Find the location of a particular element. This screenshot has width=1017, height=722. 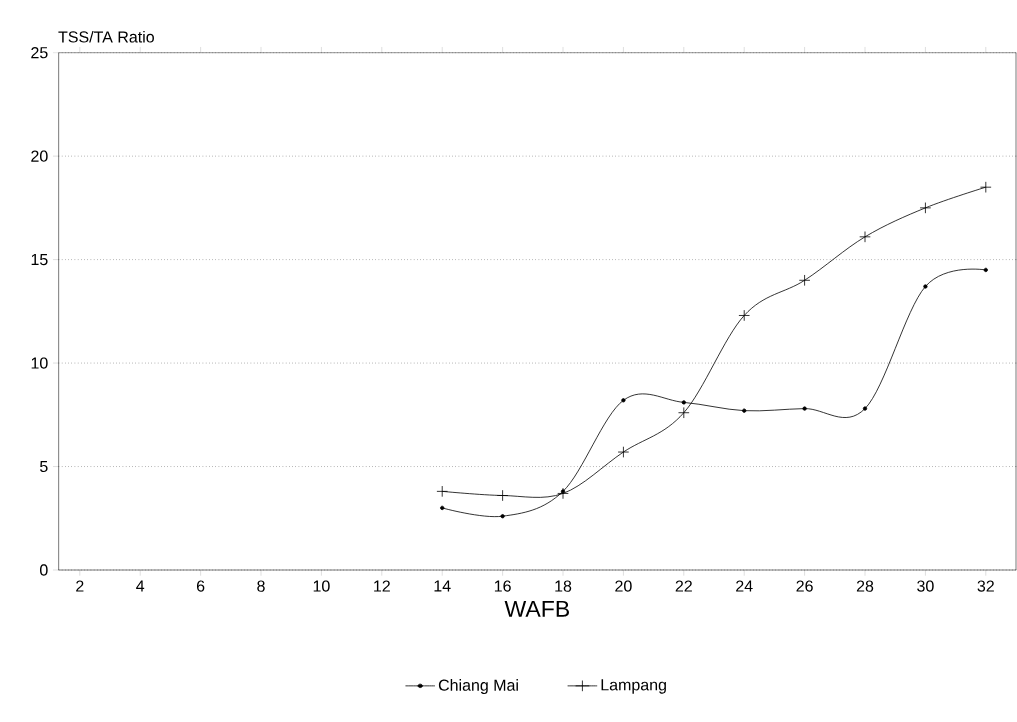

x-tick-label: 12 is located at coordinates (382, 586).